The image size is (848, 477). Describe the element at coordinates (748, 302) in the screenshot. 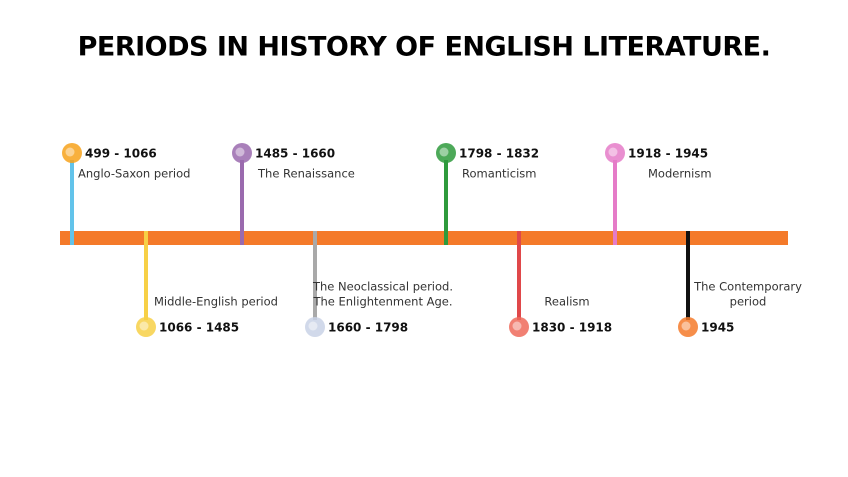

I see `period-label: period` at that location.